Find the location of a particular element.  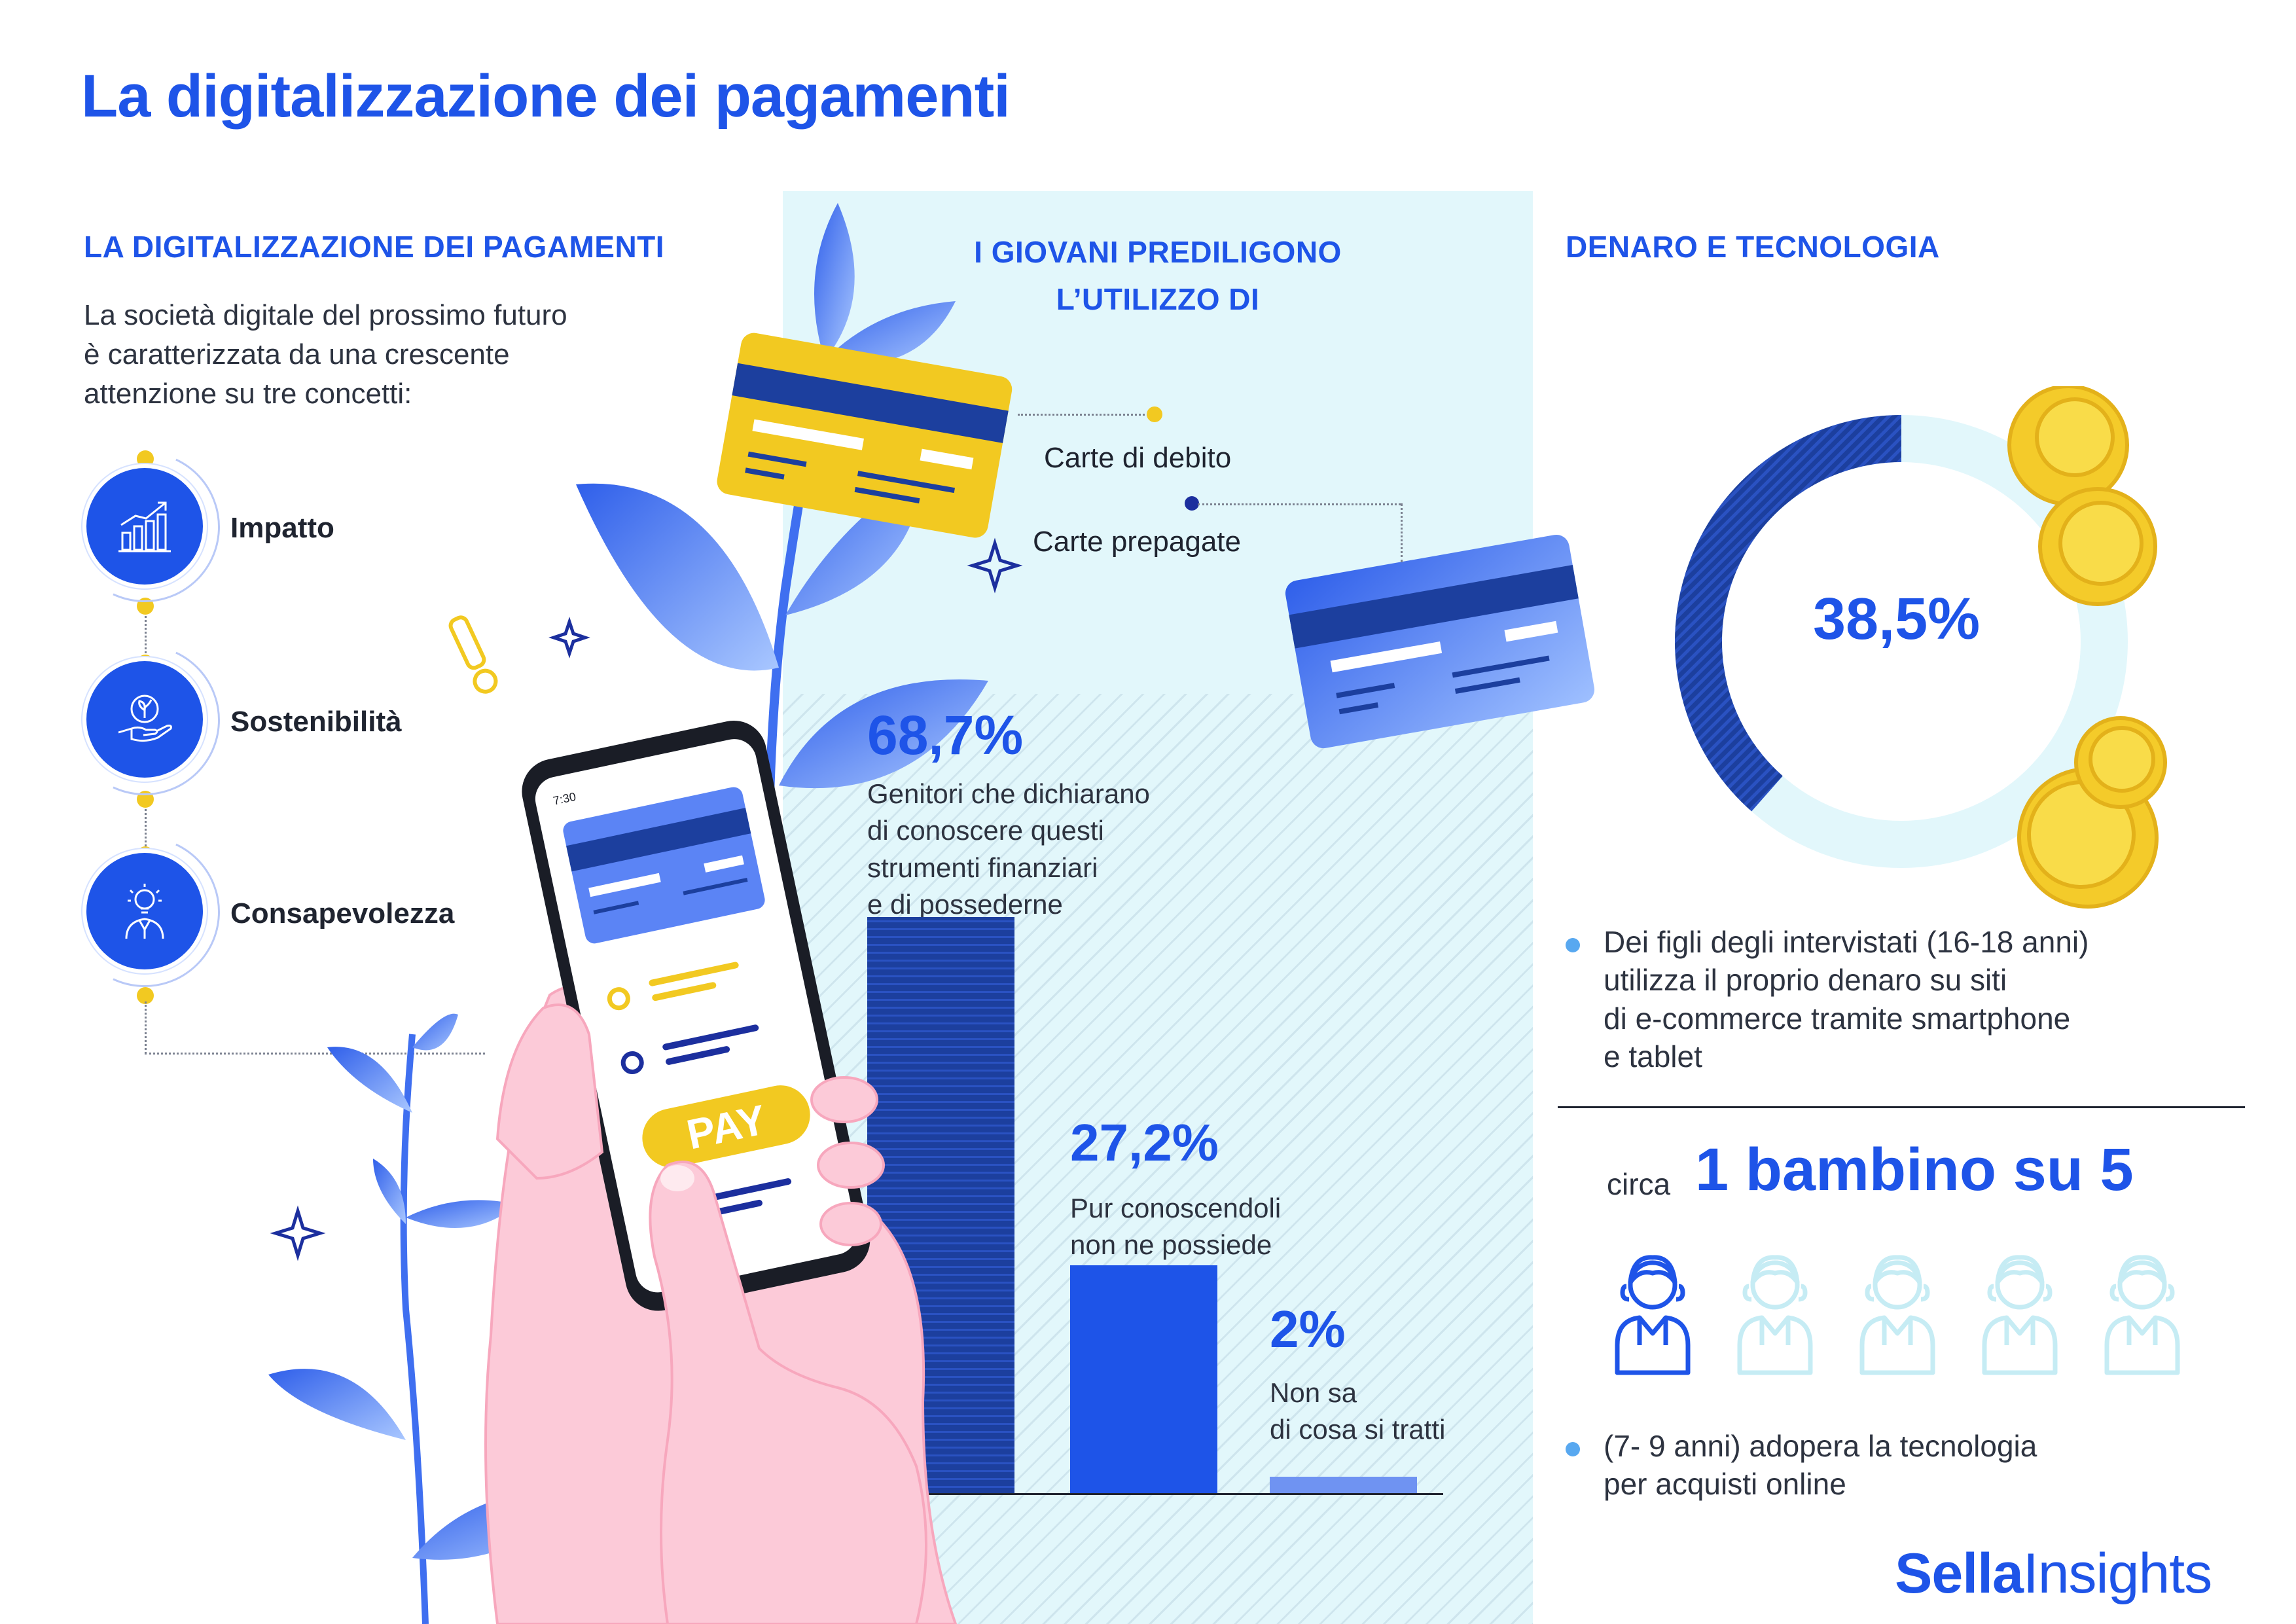

concept-consapevolezza is located at coordinates (144, 911).